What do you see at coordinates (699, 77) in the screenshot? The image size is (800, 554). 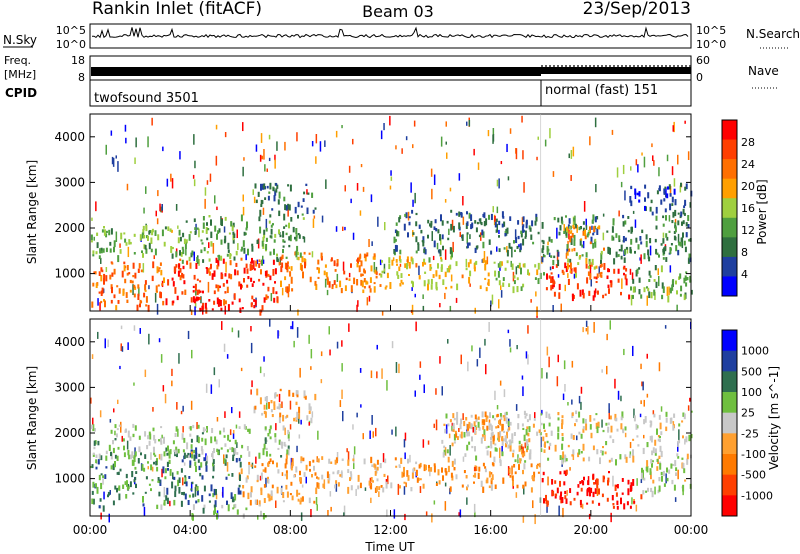 I see `nave-tick-bottom: 0` at bounding box center [699, 77].